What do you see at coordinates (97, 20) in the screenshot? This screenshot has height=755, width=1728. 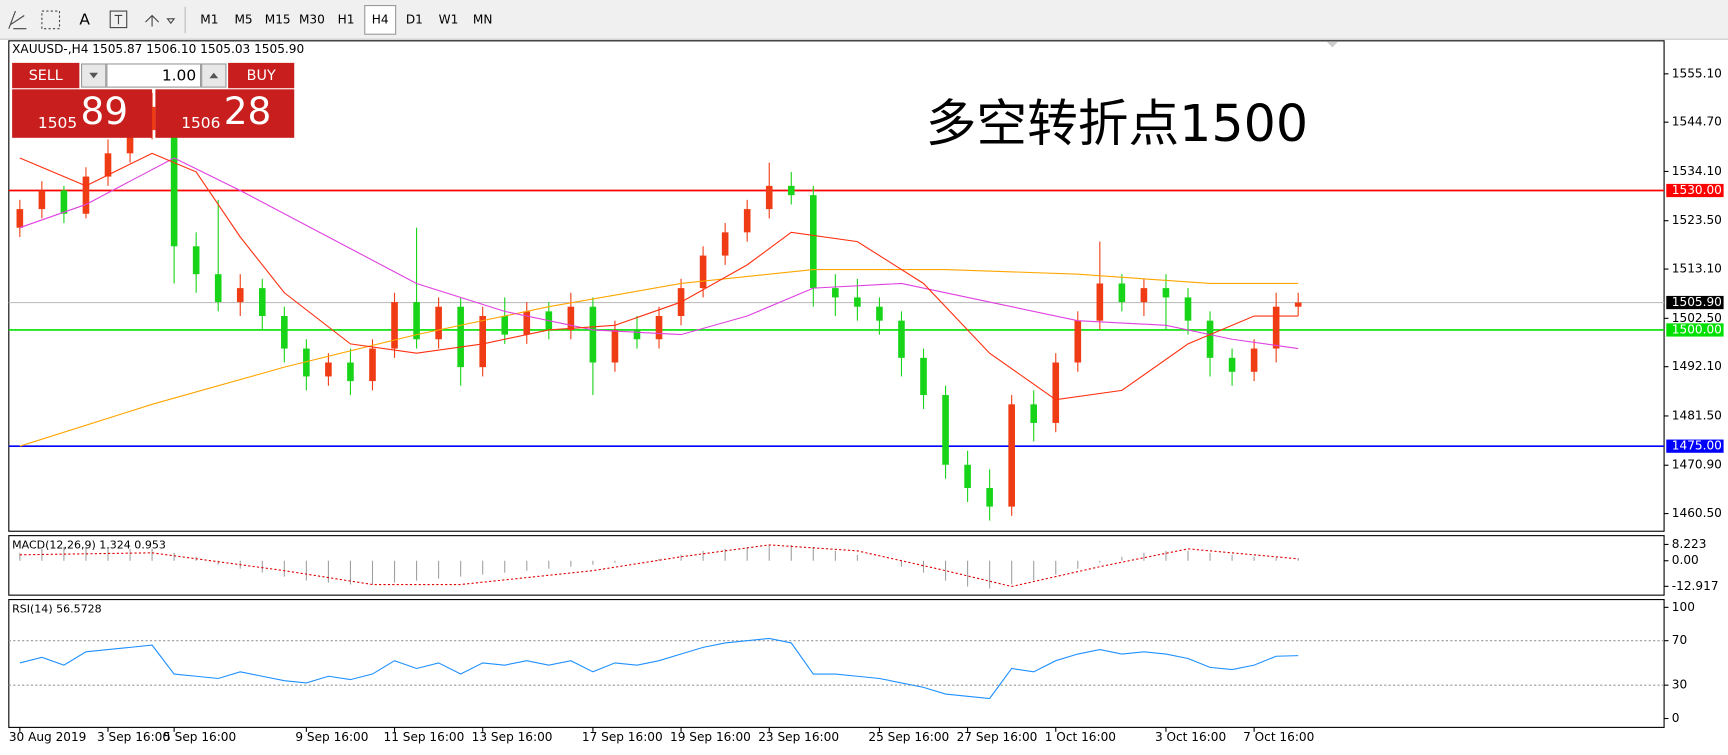 I see `toolbar-icons: A` at bounding box center [97, 20].